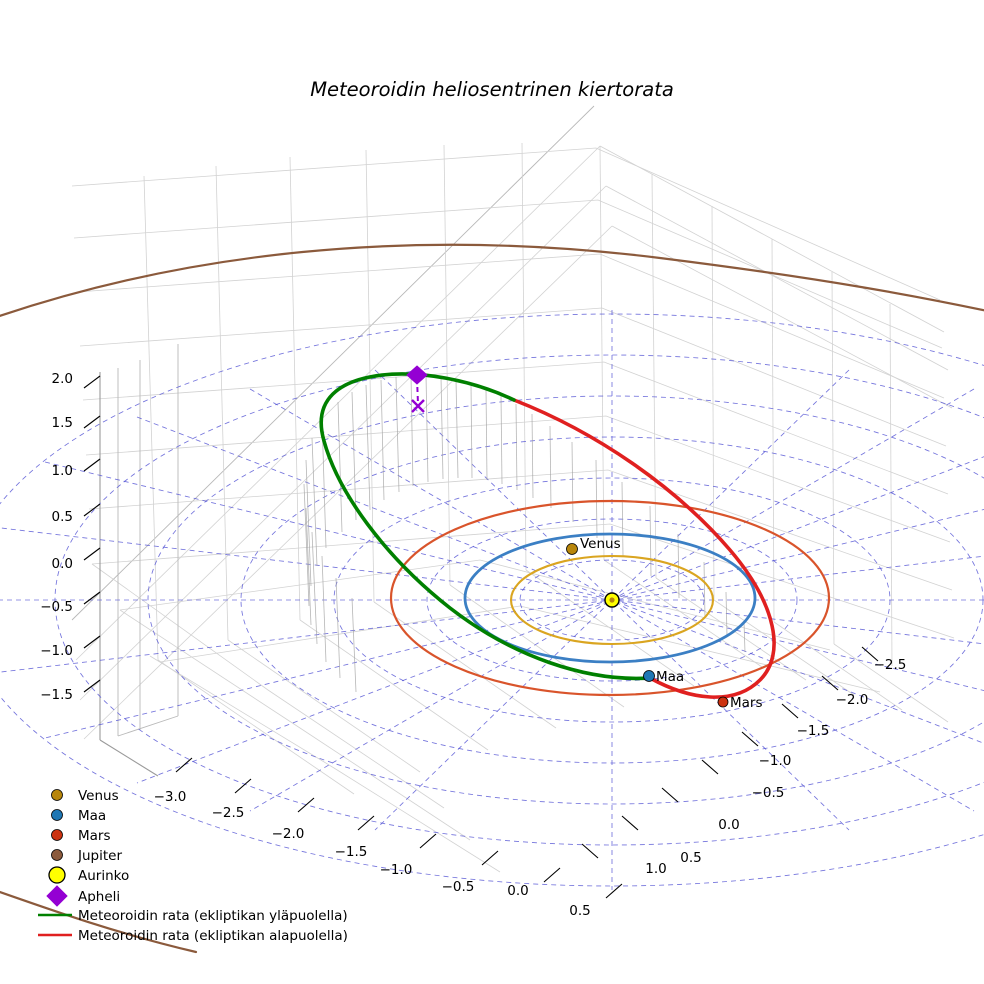 This screenshot has height=984, width=984. I want to click on x-tick-label-3: −1.5, so click(351, 852).